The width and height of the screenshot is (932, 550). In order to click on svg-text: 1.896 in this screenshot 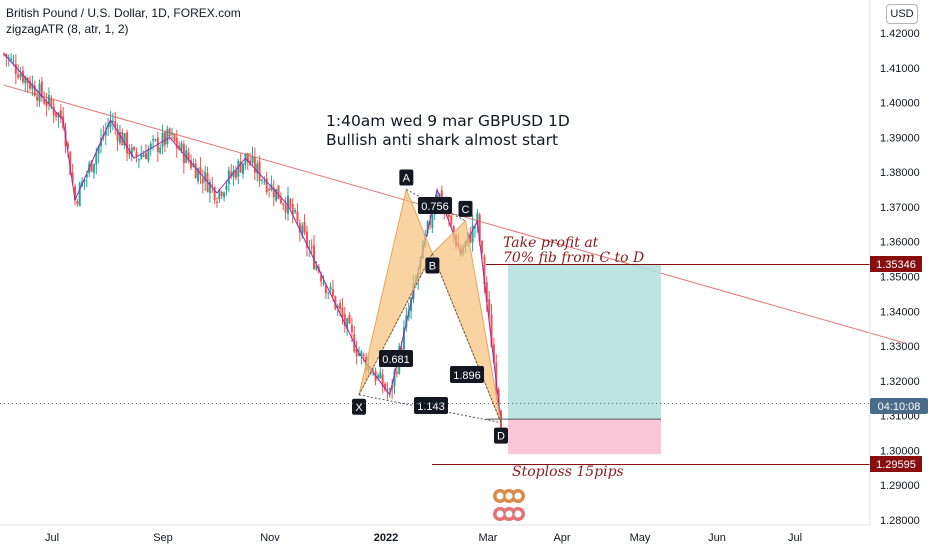, I will do `click(467, 376)`.